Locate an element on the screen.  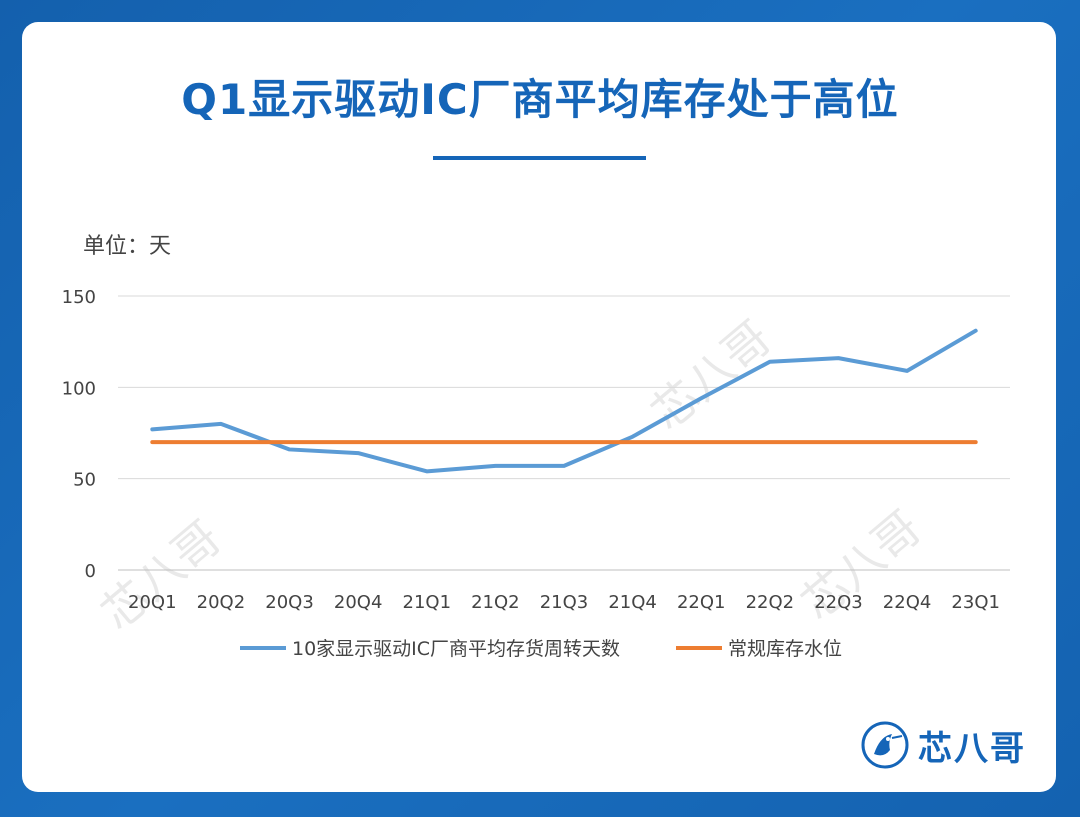
x-tick-label: 20Q2 is located at coordinates (221, 602).